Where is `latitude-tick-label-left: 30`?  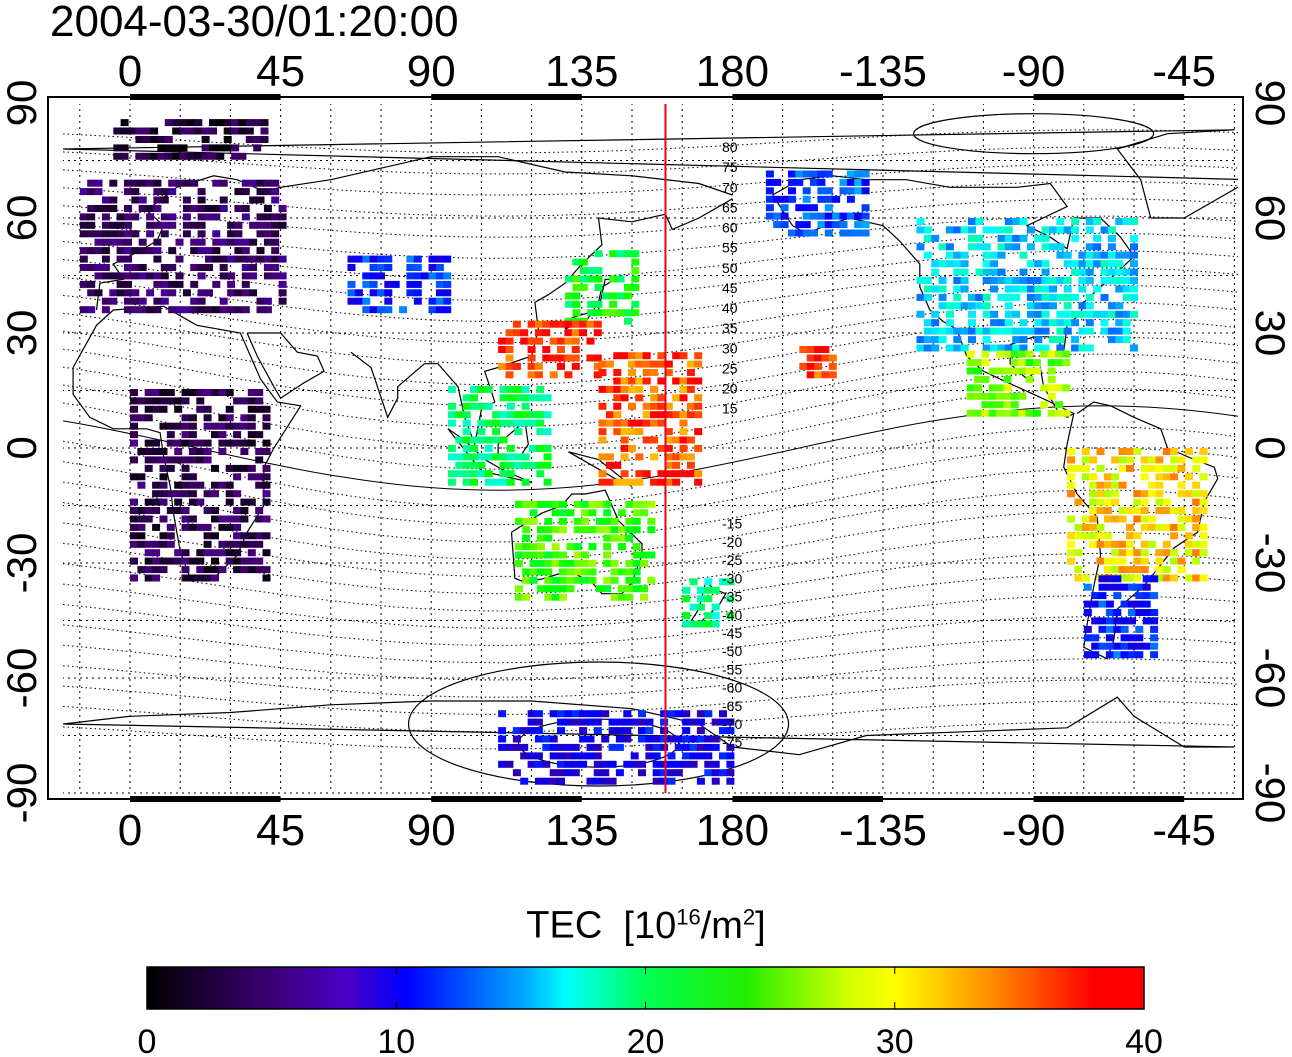
latitude-tick-label-left: 30 is located at coordinates (22, 333).